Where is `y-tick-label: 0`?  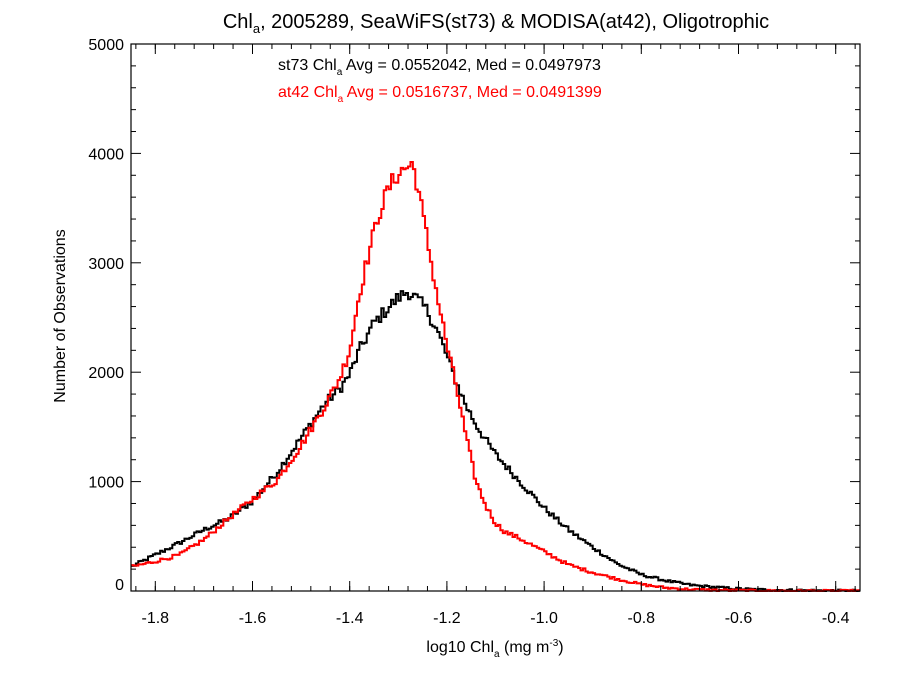 y-tick-label: 0 is located at coordinates (119, 585).